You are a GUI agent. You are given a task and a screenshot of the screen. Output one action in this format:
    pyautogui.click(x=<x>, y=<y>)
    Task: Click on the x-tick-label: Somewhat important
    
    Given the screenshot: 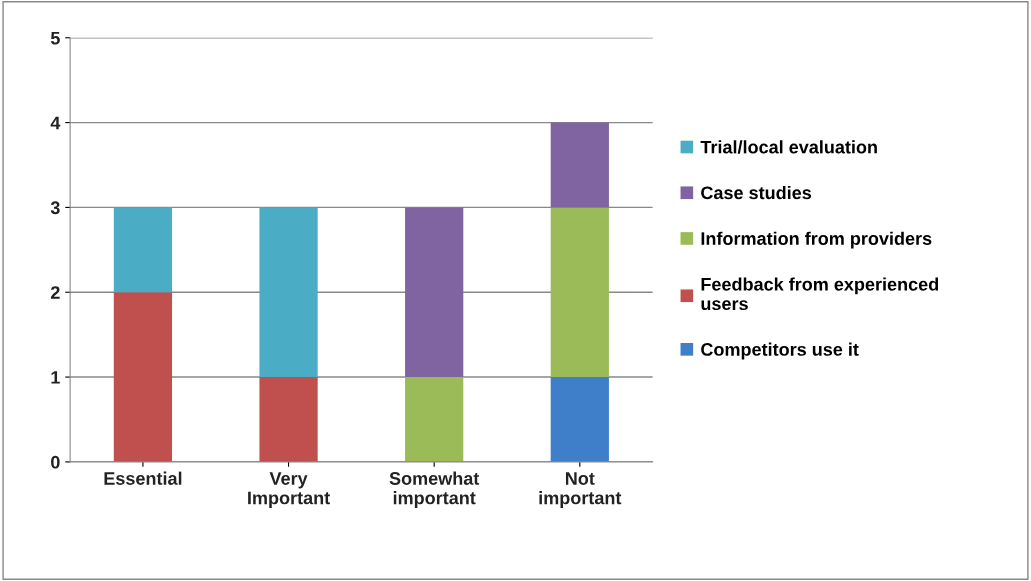 What is the action you would take?
    pyautogui.click(x=434, y=489)
    